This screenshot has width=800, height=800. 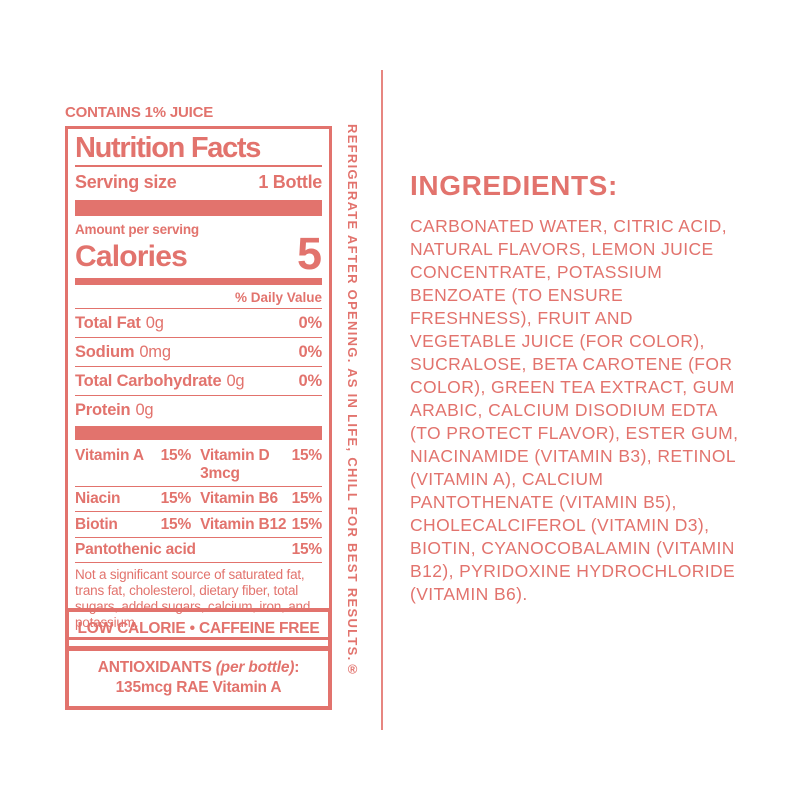 I want to click on vitamin-name: Biotin, so click(x=96, y=524).